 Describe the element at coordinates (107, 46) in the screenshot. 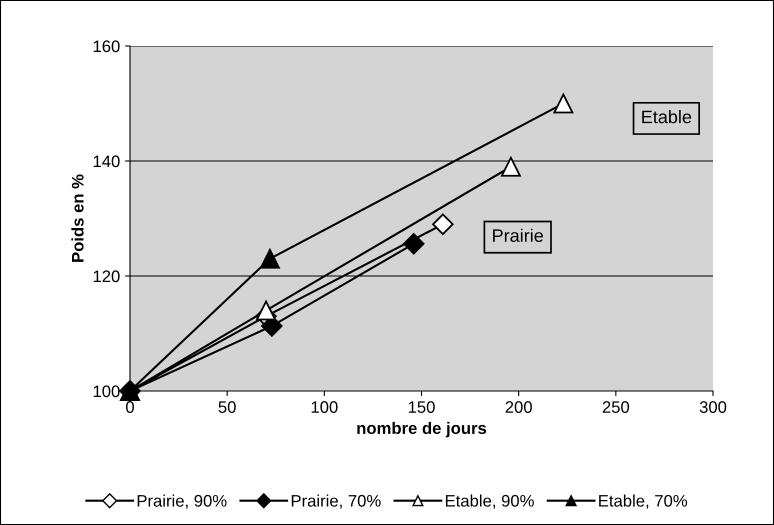

I see `y-tick-label: 160` at that location.